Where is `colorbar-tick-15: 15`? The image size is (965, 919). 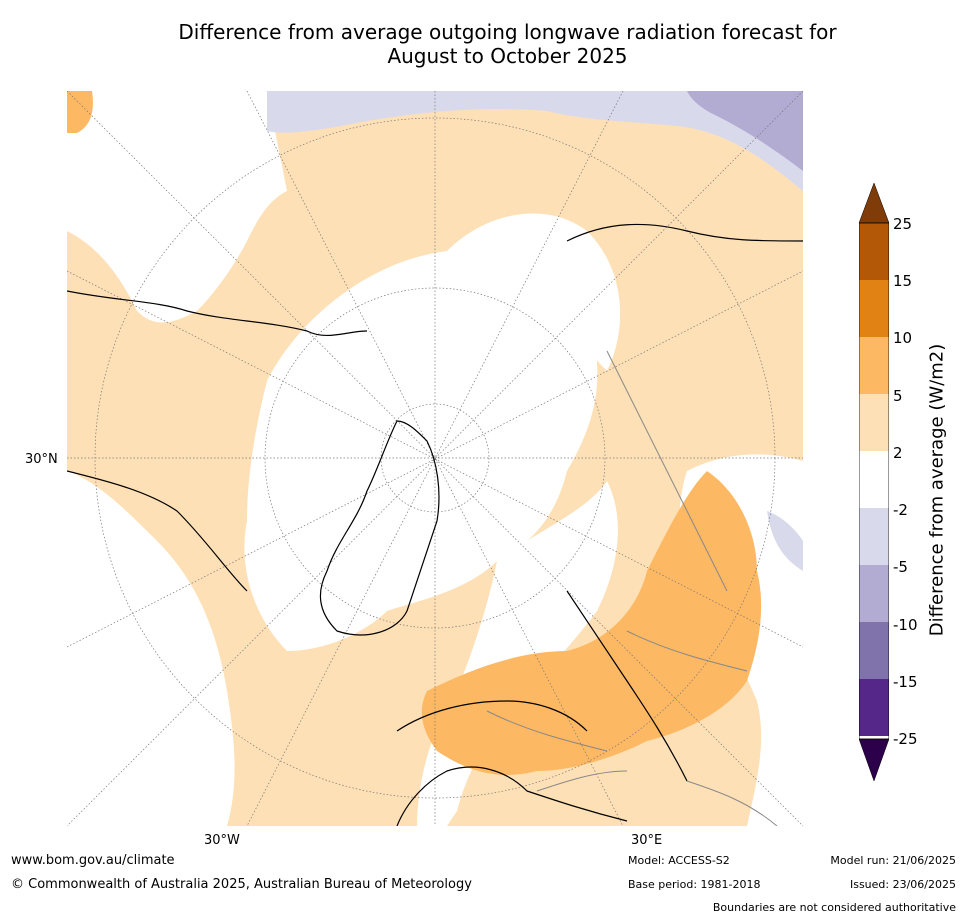
colorbar-tick-15: 15 is located at coordinates (903, 281).